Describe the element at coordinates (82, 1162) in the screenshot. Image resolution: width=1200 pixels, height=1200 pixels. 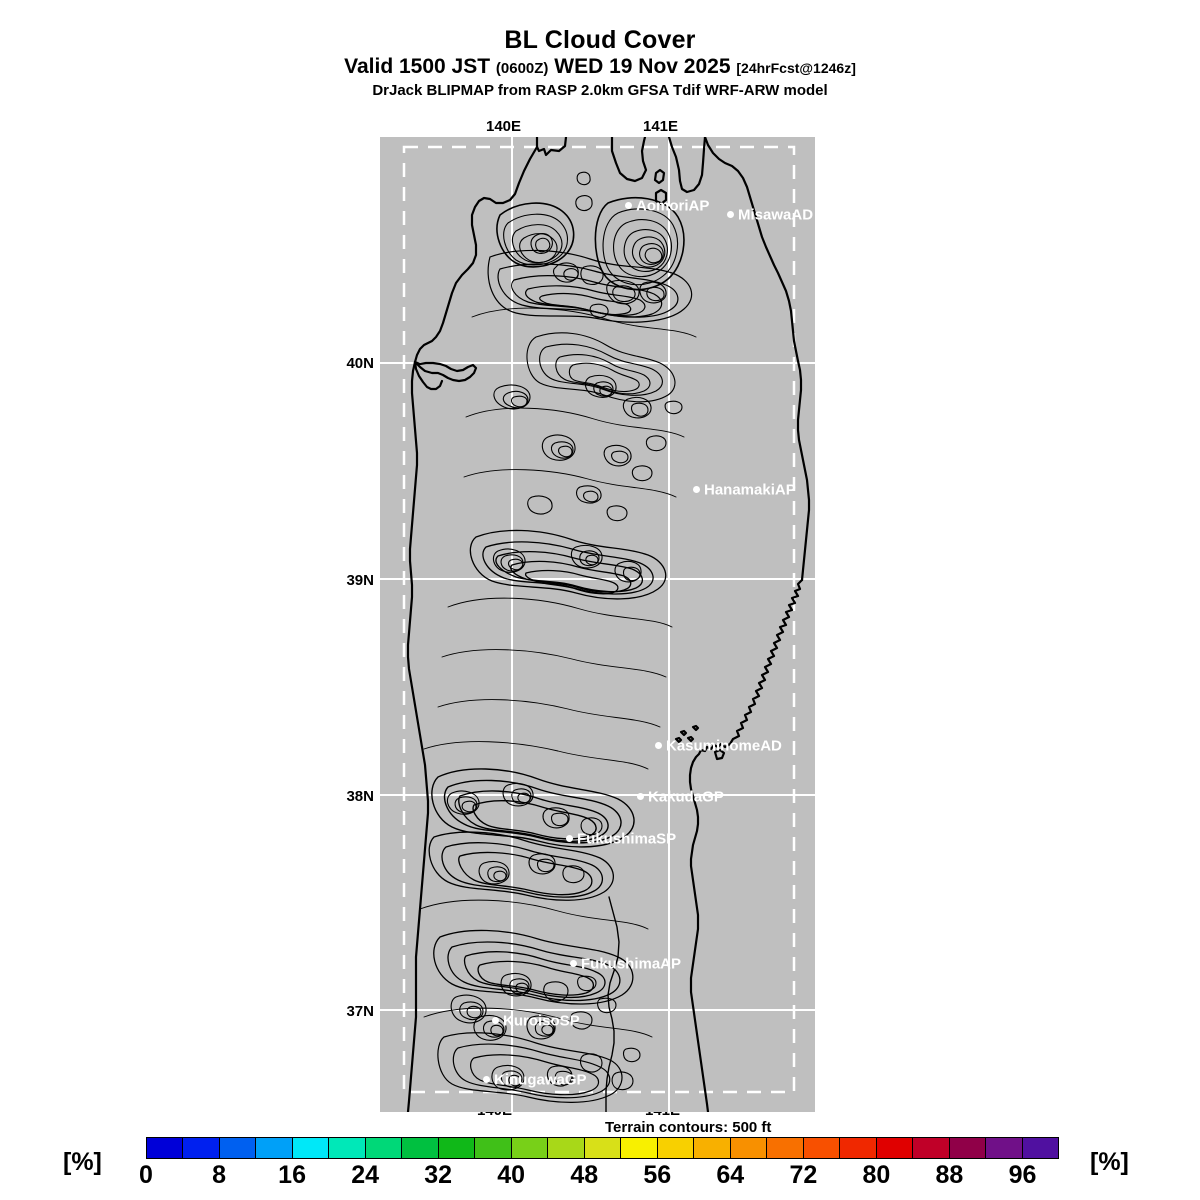
I see `colorbar-units-left: [%]` at that location.